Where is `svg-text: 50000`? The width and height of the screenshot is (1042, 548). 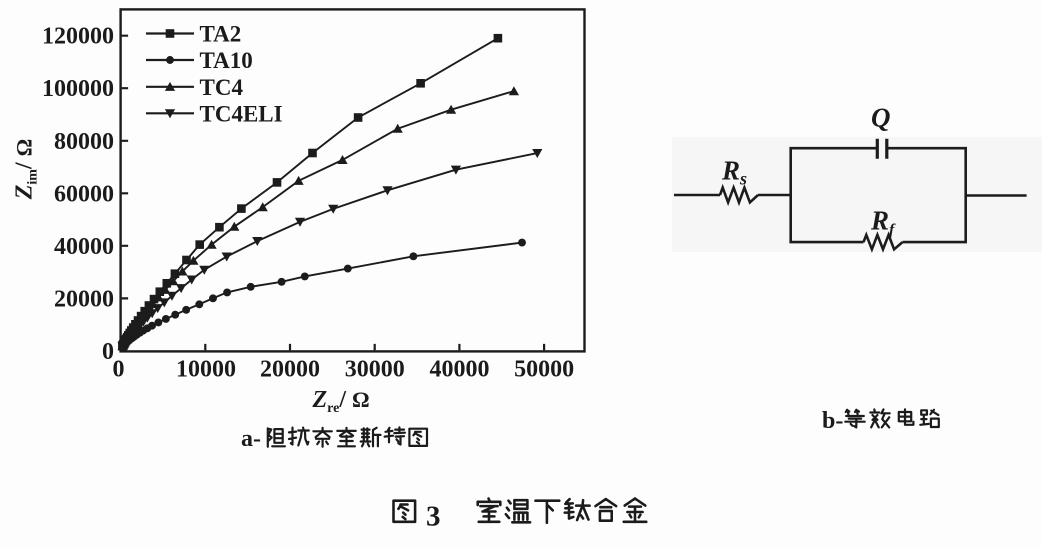 svg-text: 50000 is located at coordinates (544, 370).